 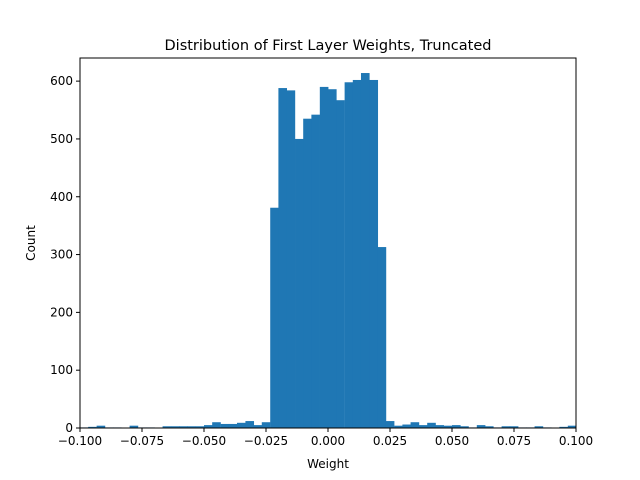 What do you see at coordinates (69, 428) in the screenshot?
I see `y-tick-label: 0` at bounding box center [69, 428].